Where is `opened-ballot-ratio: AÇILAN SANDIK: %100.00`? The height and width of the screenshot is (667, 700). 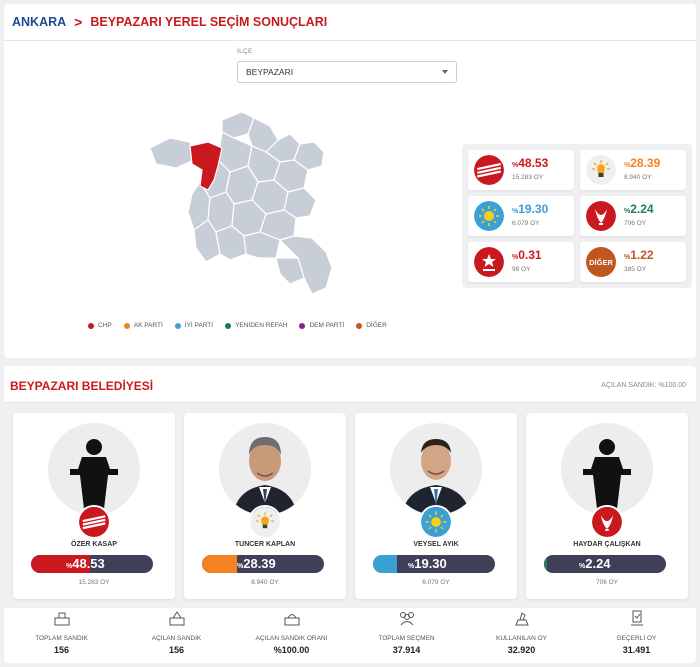 opened-ballot-ratio: AÇILAN SANDIK: %100.00 is located at coordinates (643, 385).